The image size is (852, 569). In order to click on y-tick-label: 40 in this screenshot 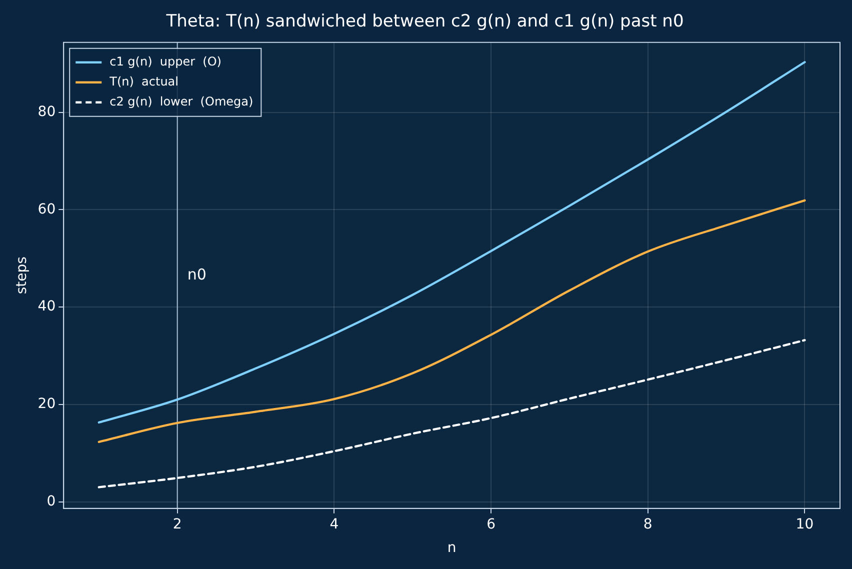, I will do `click(47, 306)`.